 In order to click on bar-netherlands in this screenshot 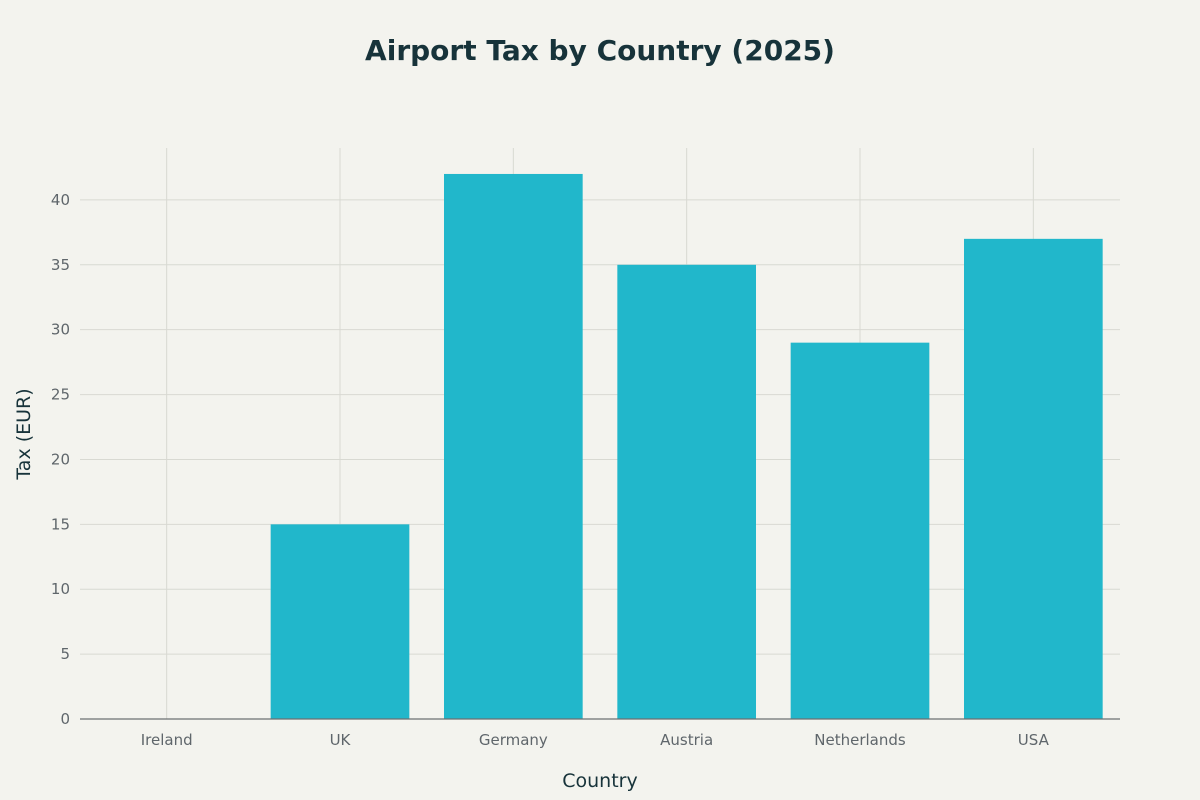, I will do `click(860, 530)`.